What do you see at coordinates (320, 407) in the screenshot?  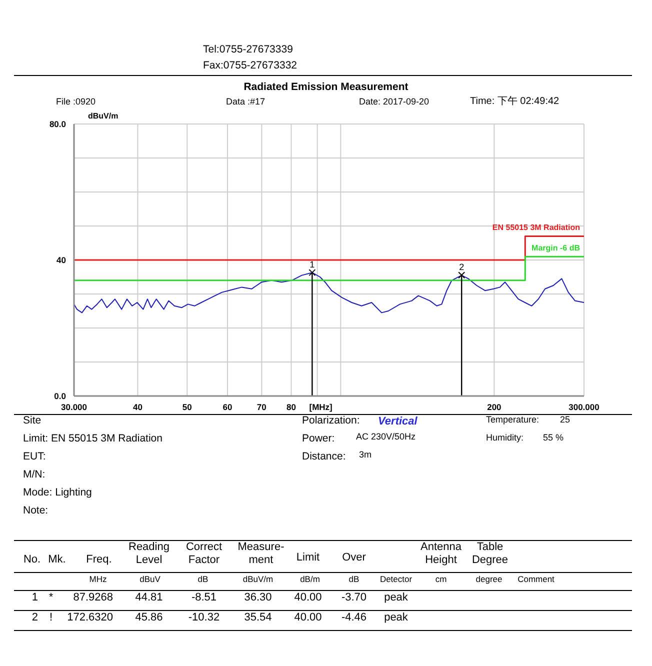 I see `x-axis-title: [MHz]` at bounding box center [320, 407].